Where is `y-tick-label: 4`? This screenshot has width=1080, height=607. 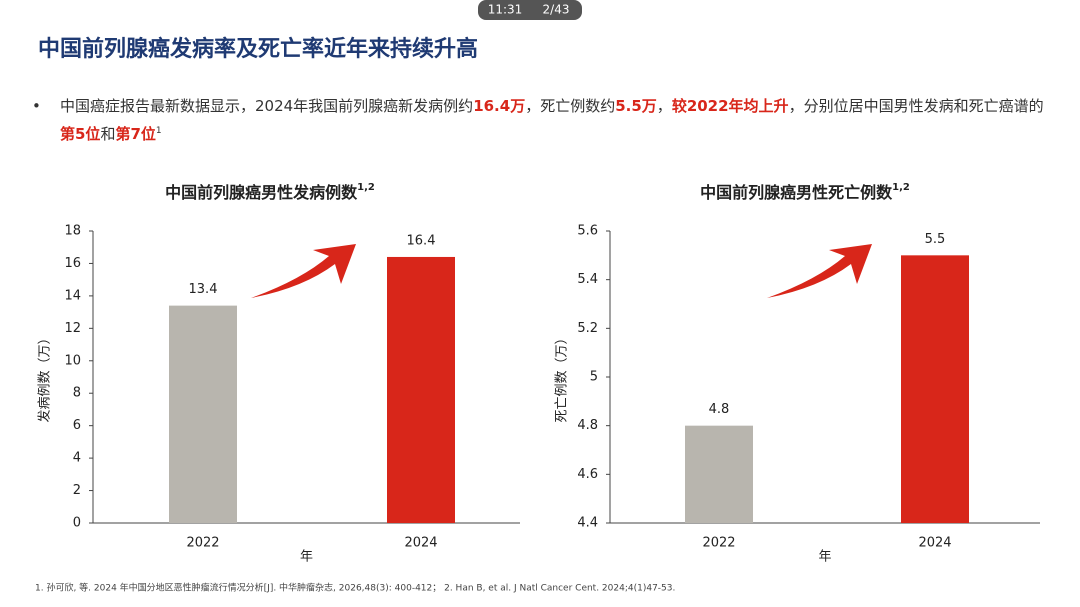
y-tick-label: 4 is located at coordinates (77, 458).